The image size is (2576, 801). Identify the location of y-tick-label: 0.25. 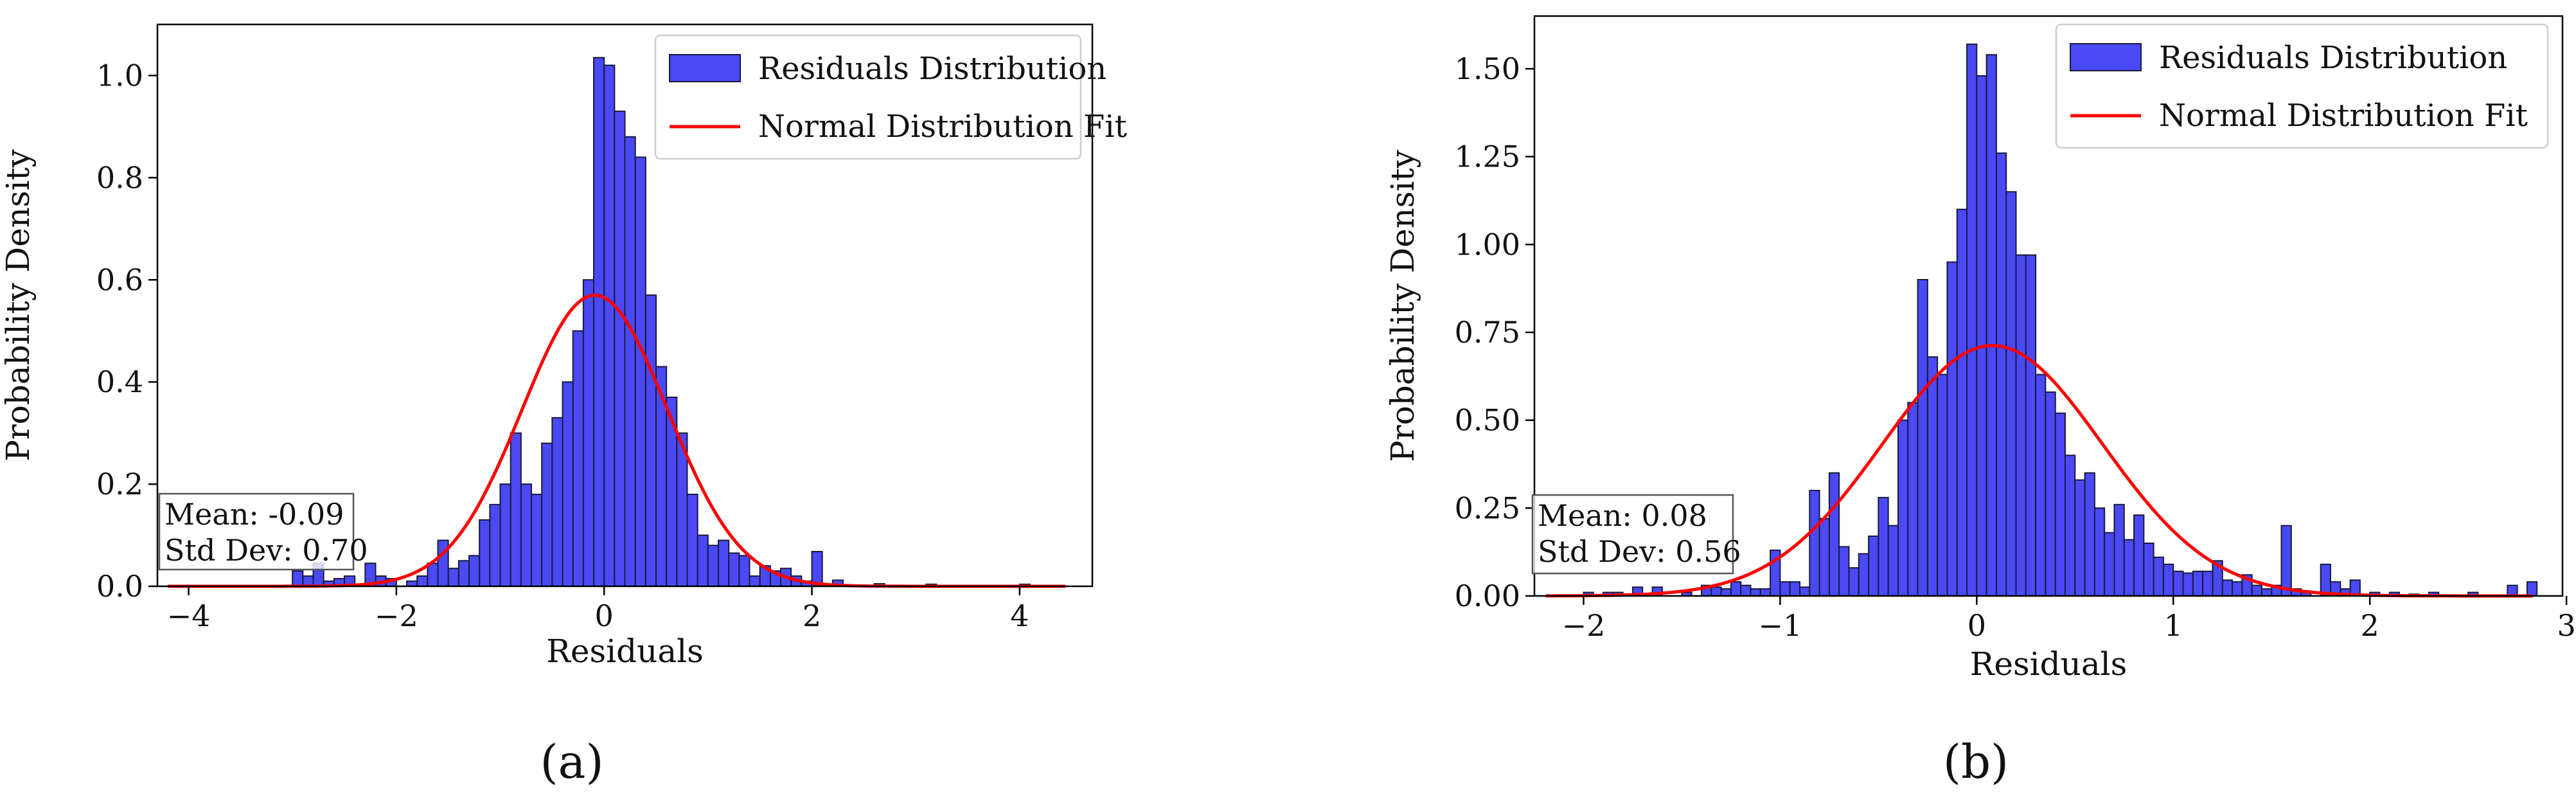
(1488, 508).